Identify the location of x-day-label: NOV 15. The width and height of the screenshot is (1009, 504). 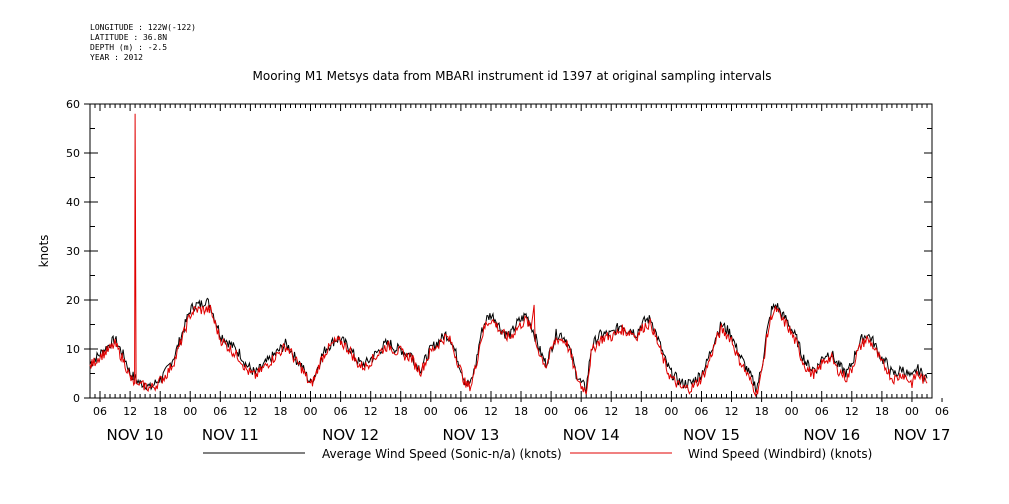
(711, 435).